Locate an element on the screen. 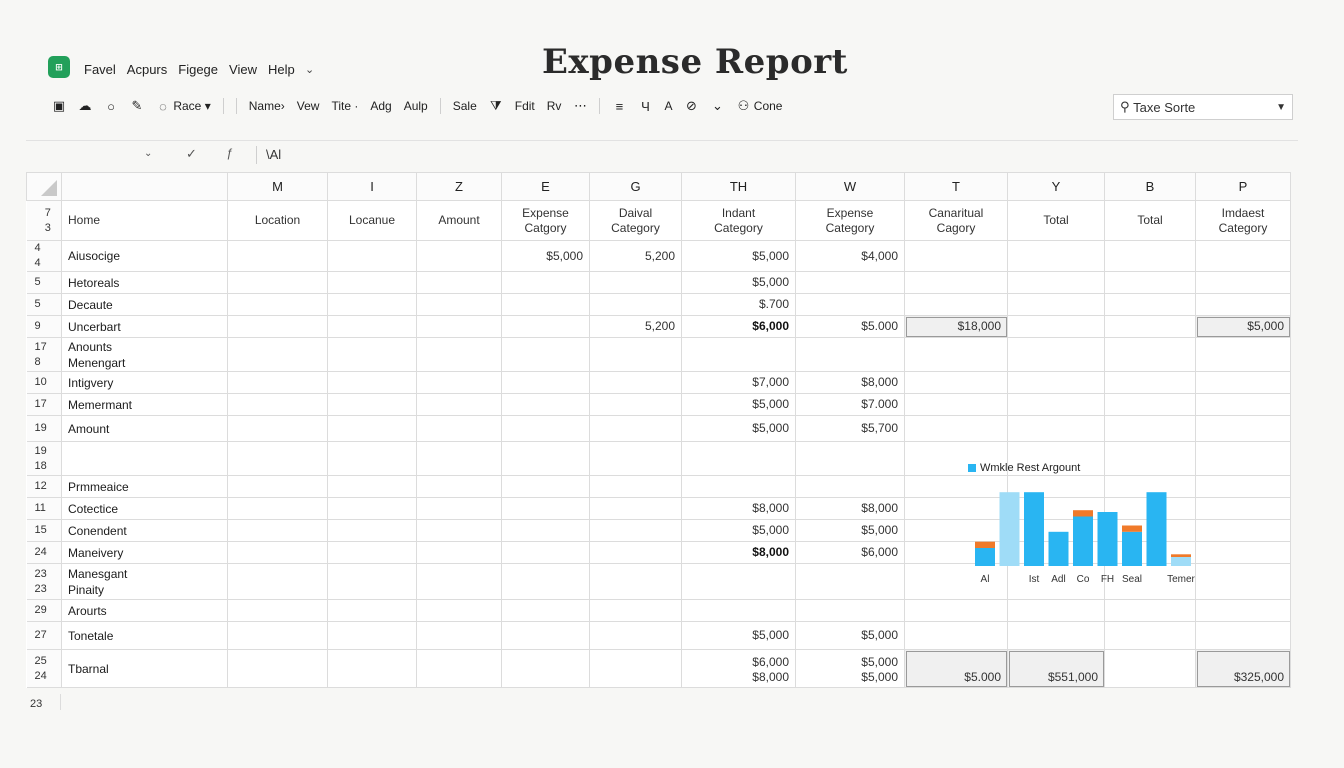 Image resolution: width=1344 pixels, height=768 pixels. row-label-cell: Tonetale is located at coordinates (144, 635).